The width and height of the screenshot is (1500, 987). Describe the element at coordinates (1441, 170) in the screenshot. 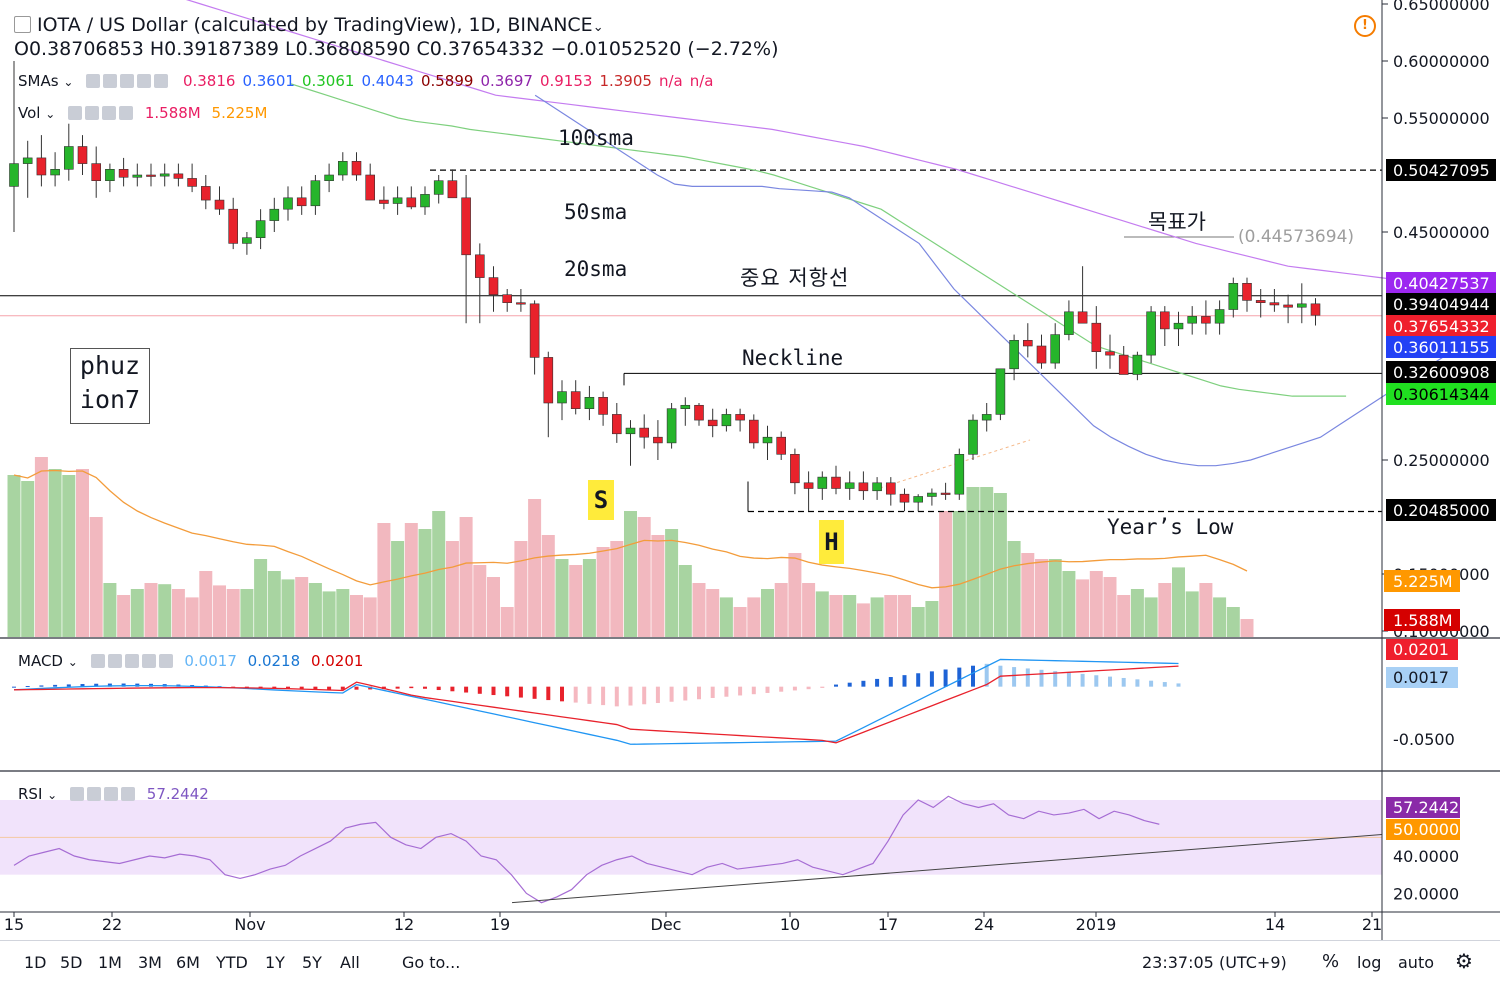

I see `price-badge-label: 0.50427095` at that location.